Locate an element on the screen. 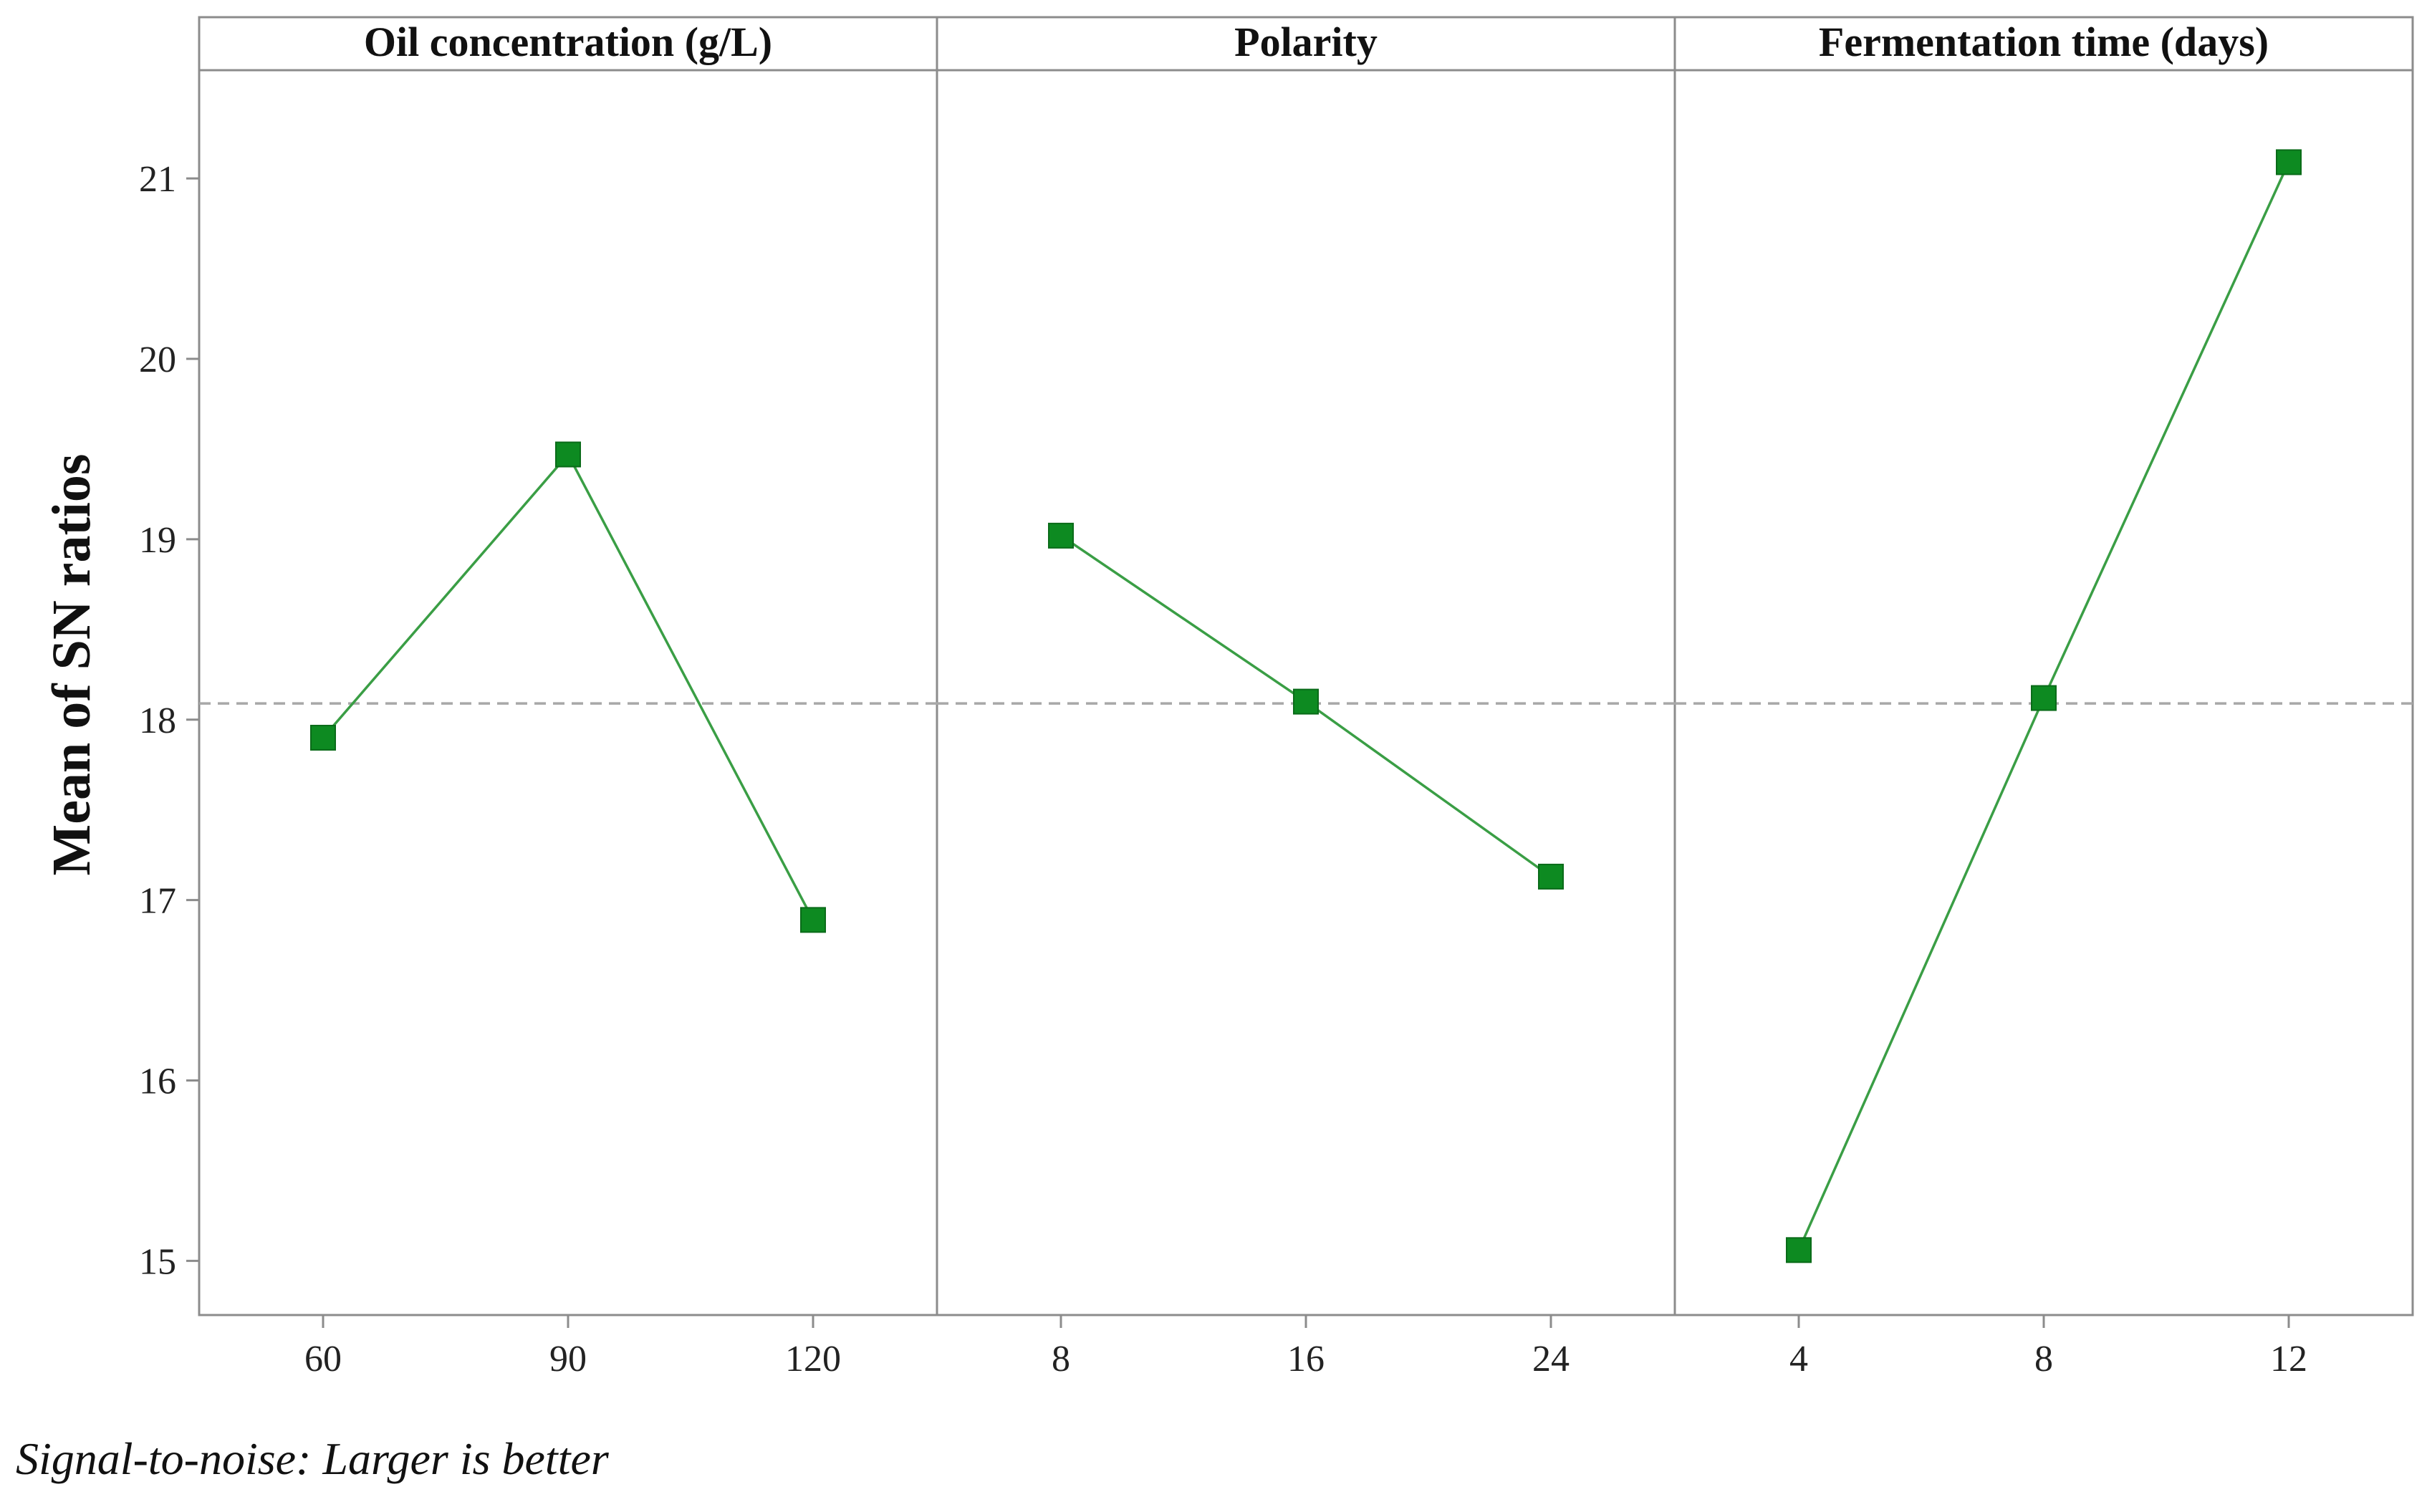 The image size is (2427, 1512). x-tick-label: 90 is located at coordinates (568, 1359).